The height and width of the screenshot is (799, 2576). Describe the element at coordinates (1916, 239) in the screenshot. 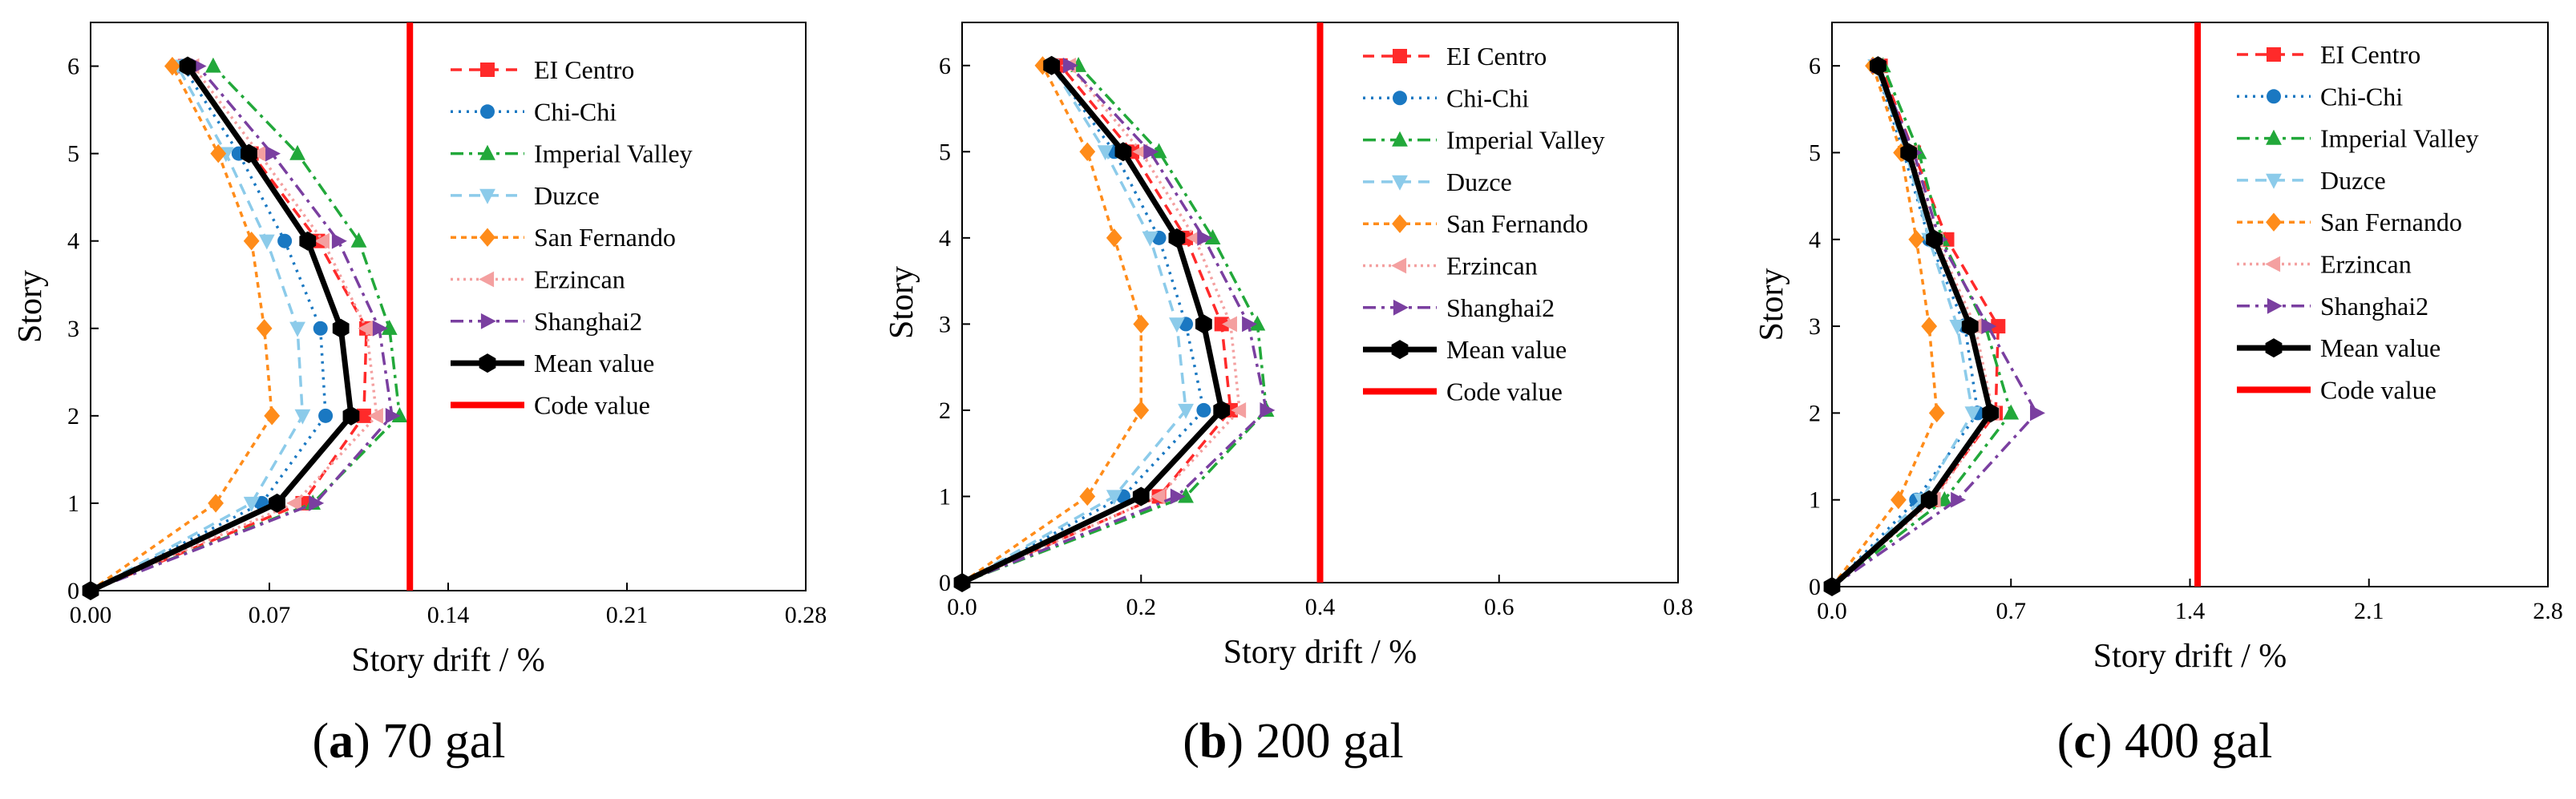

I see `panel-c-series-san-fernando-point` at that location.